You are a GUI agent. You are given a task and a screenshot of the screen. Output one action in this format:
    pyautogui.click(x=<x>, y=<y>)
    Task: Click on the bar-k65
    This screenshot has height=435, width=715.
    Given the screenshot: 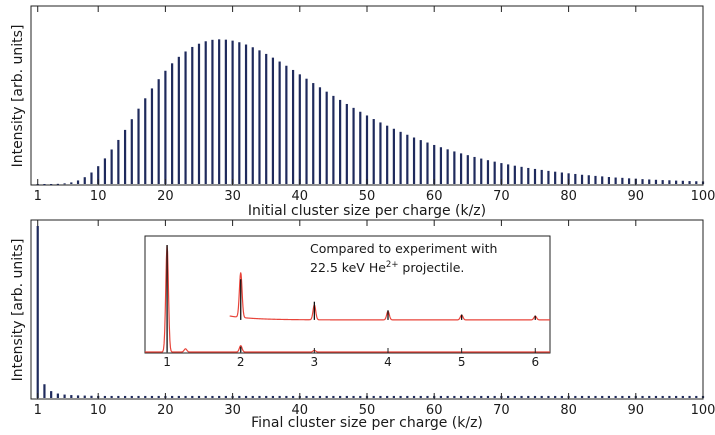 What is the action you would take?
    pyautogui.click(x=467, y=169)
    